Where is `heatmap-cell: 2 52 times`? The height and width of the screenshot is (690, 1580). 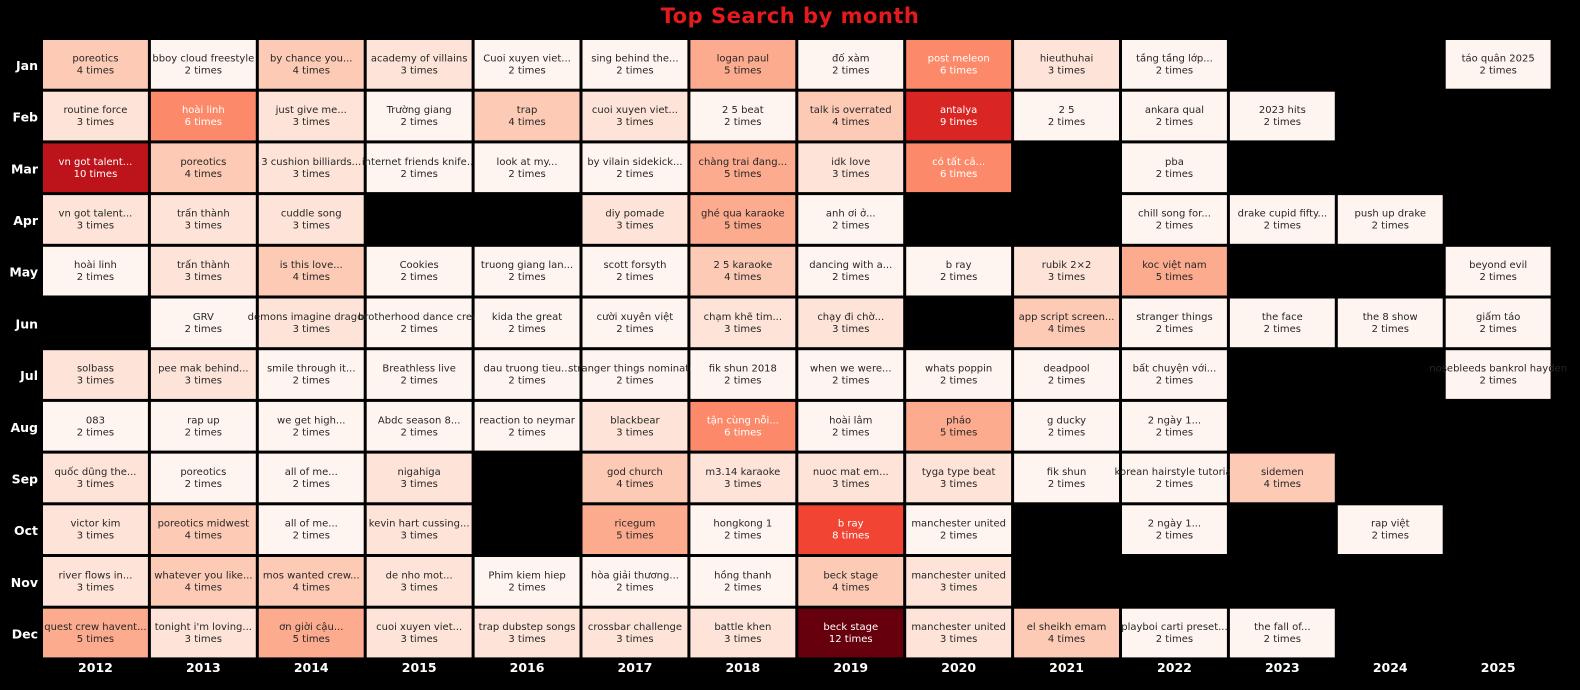 heatmap-cell: 2 52 times is located at coordinates (1066, 116).